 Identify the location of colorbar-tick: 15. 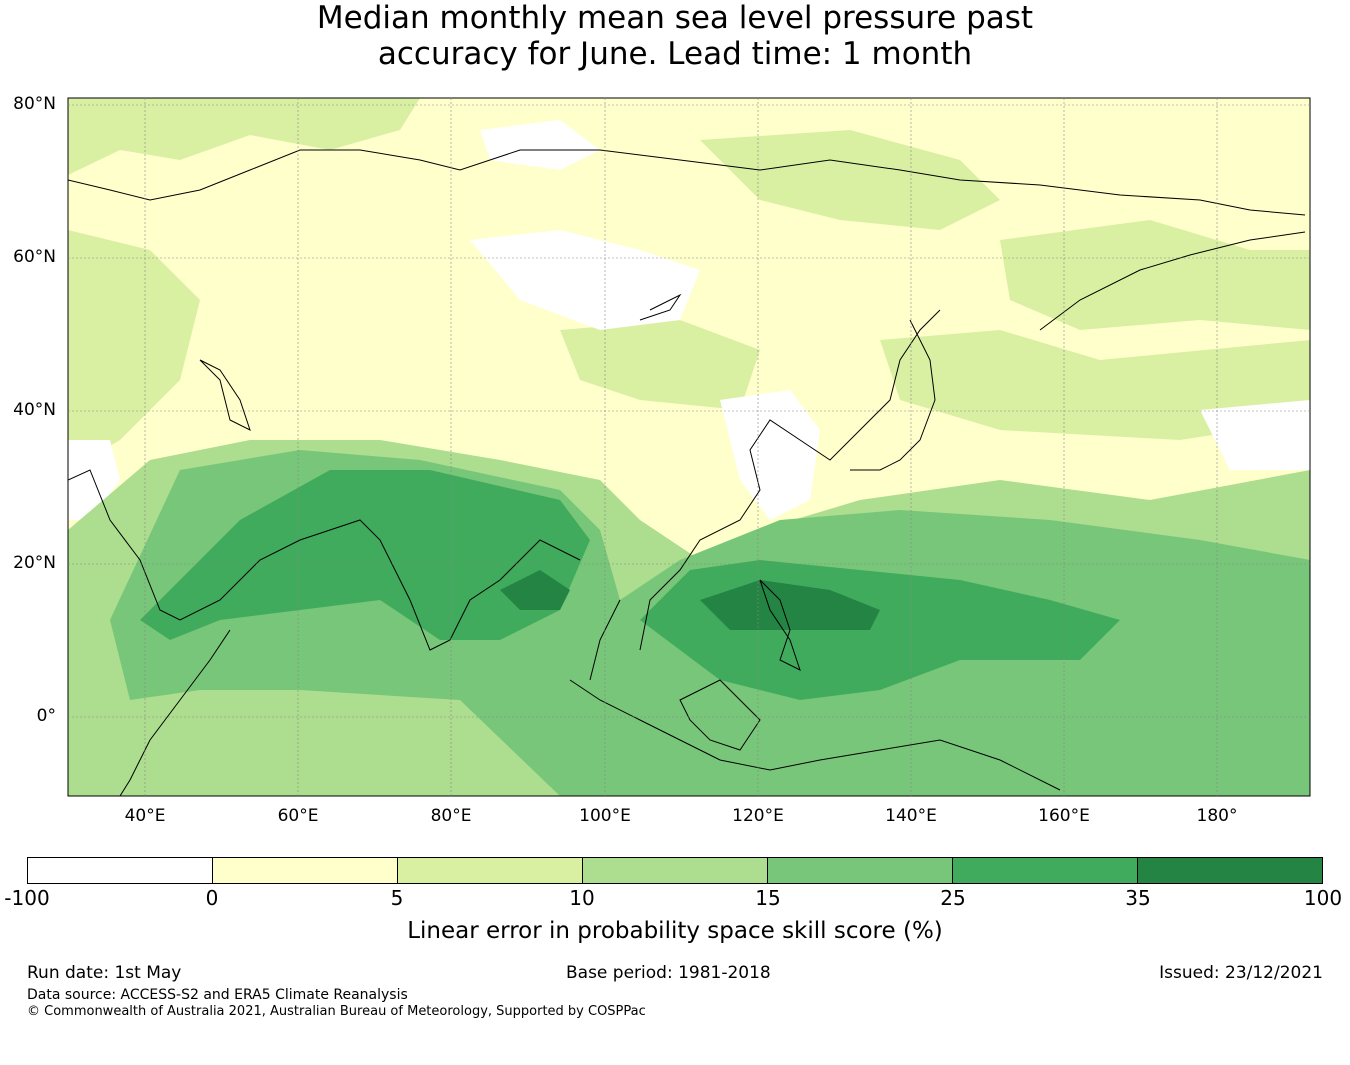
(768, 898).